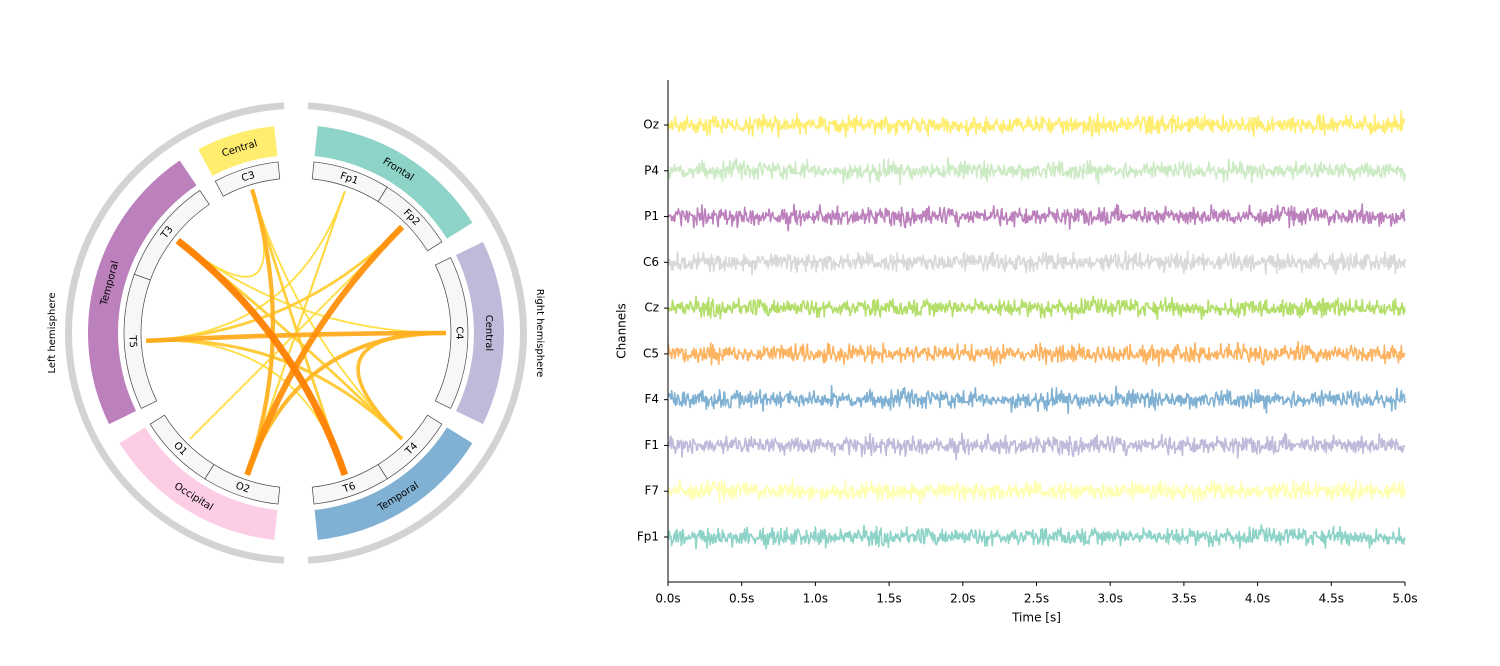 The image size is (1500, 666). What do you see at coordinates (1036, 263) in the screenshot?
I see `trace-c6` at bounding box center [1036, 263].